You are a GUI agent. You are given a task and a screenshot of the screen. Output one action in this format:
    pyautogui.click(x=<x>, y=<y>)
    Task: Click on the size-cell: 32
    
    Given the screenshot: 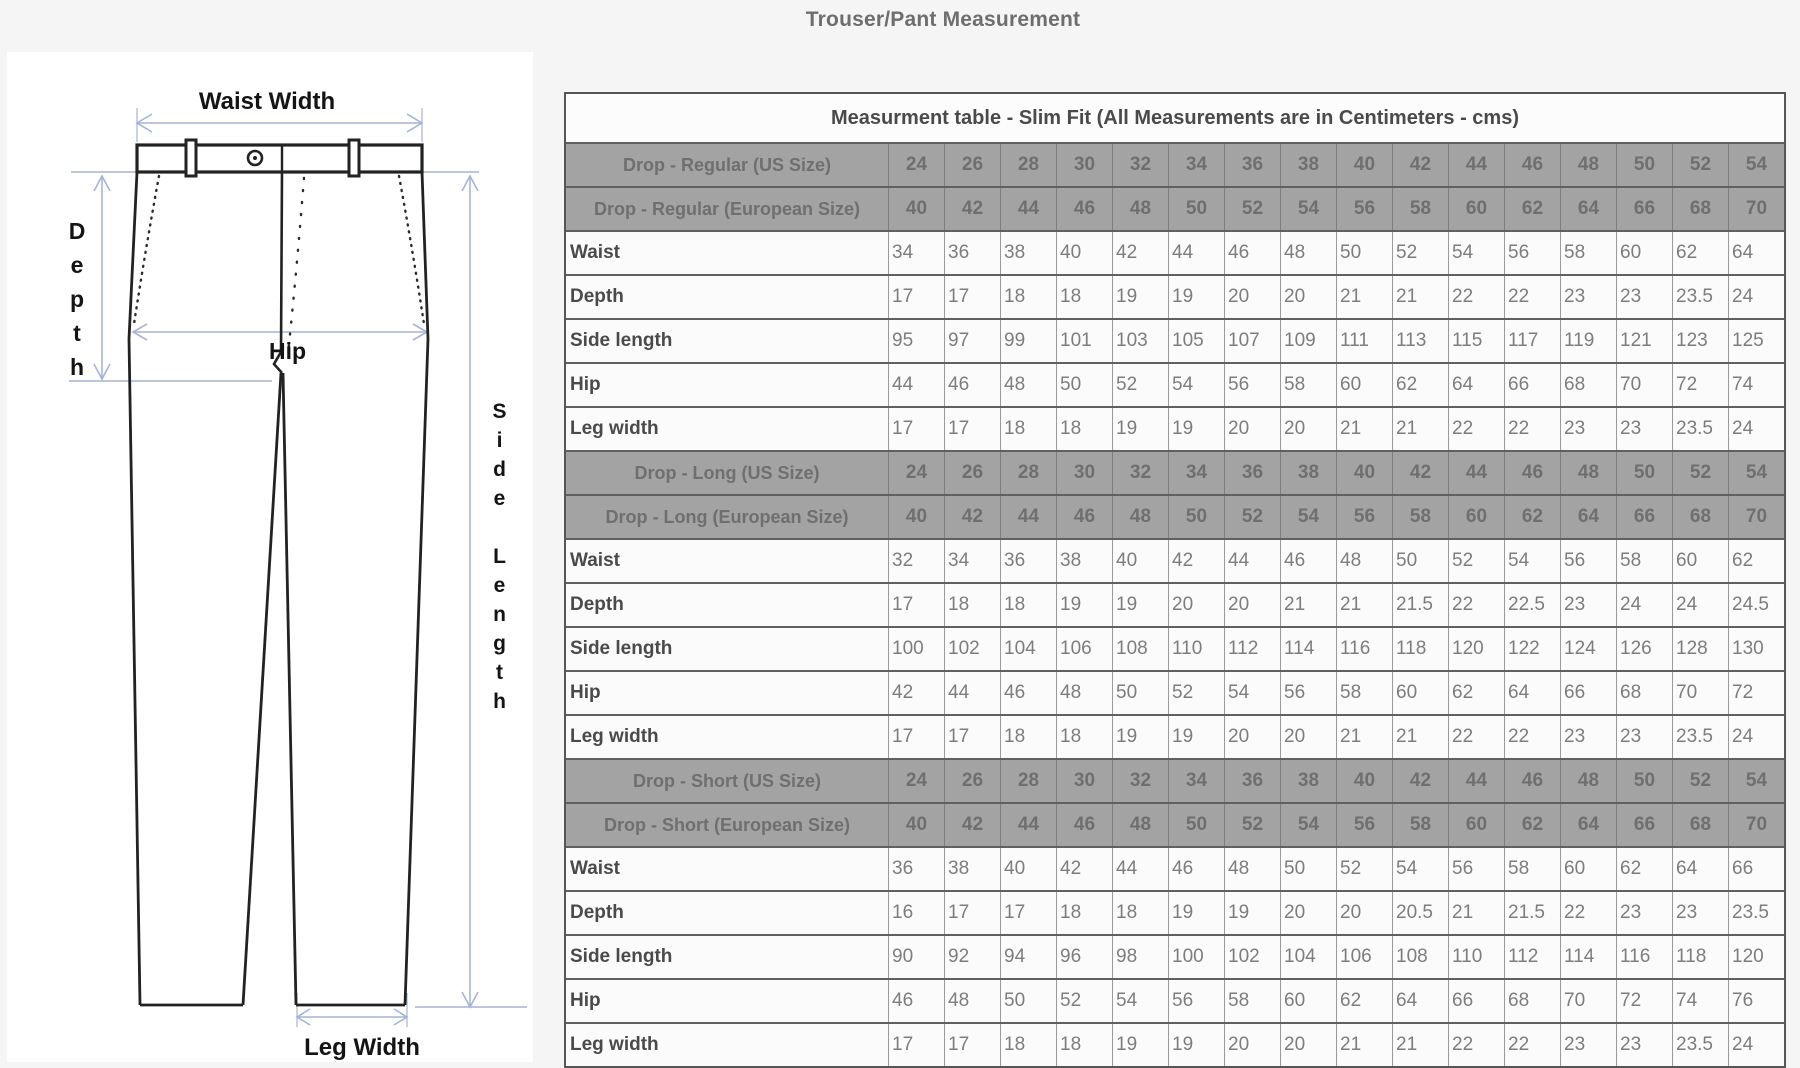 What is the action you would take?
    pyautogui.click(x=1140, y=165)
    